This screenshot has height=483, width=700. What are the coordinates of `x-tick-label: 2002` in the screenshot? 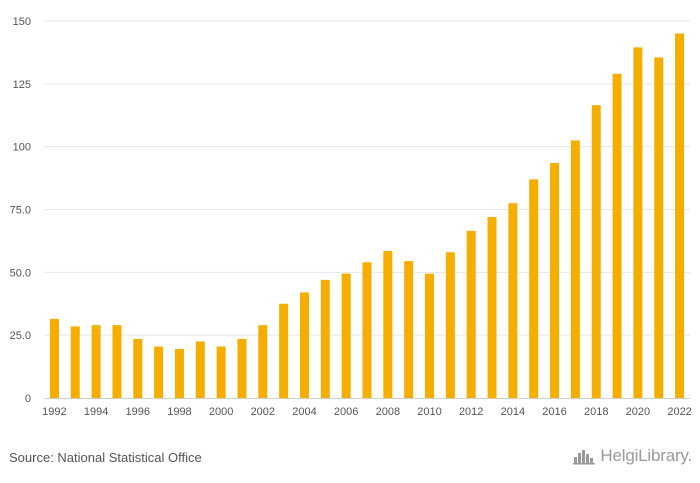 It's located at (263, 412).